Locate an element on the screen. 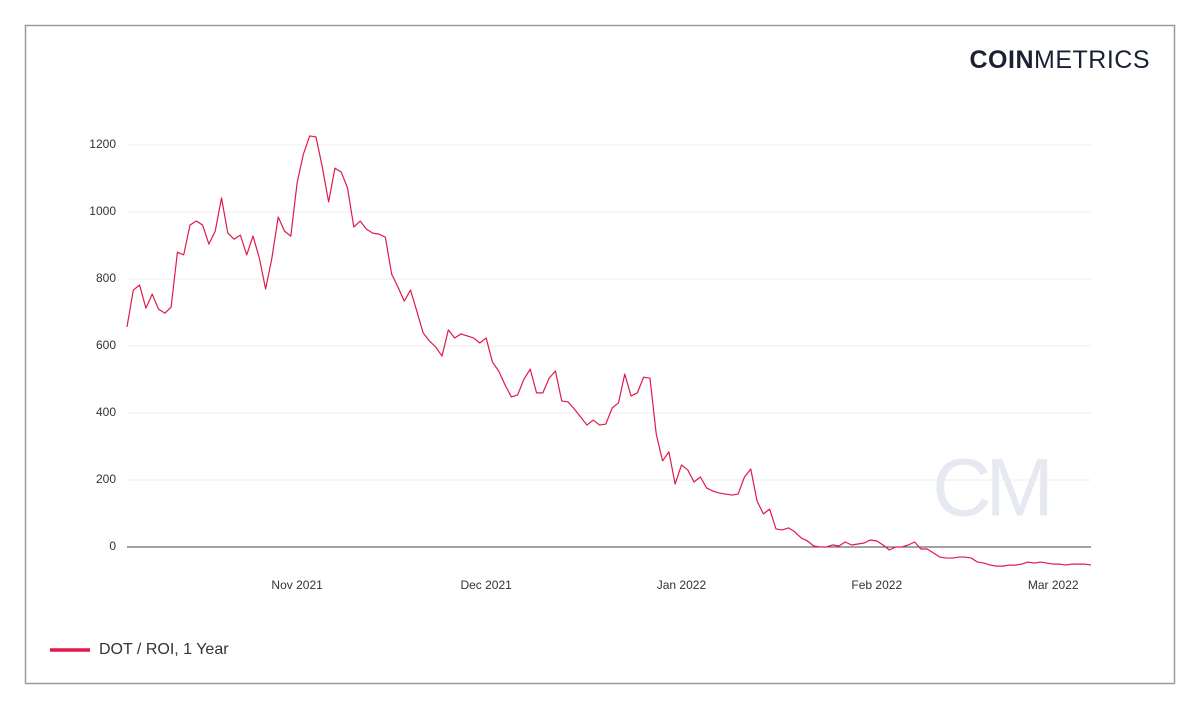 This screenshot has width=1200, height=714. y-tick-label: 1200 is located at coordinates (102, 144).